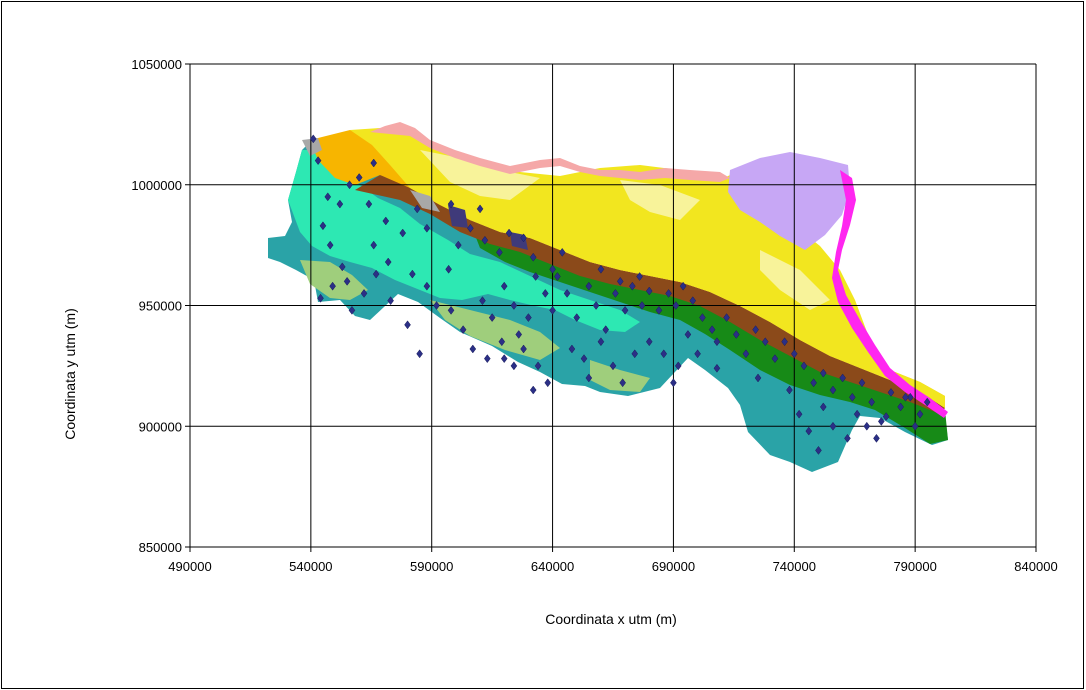 The width and height of the screenshot is (1086, 690). Describe the element at coordinates (552, 566) in the screenshot. I see `x-tick-label: 640000` at that location.